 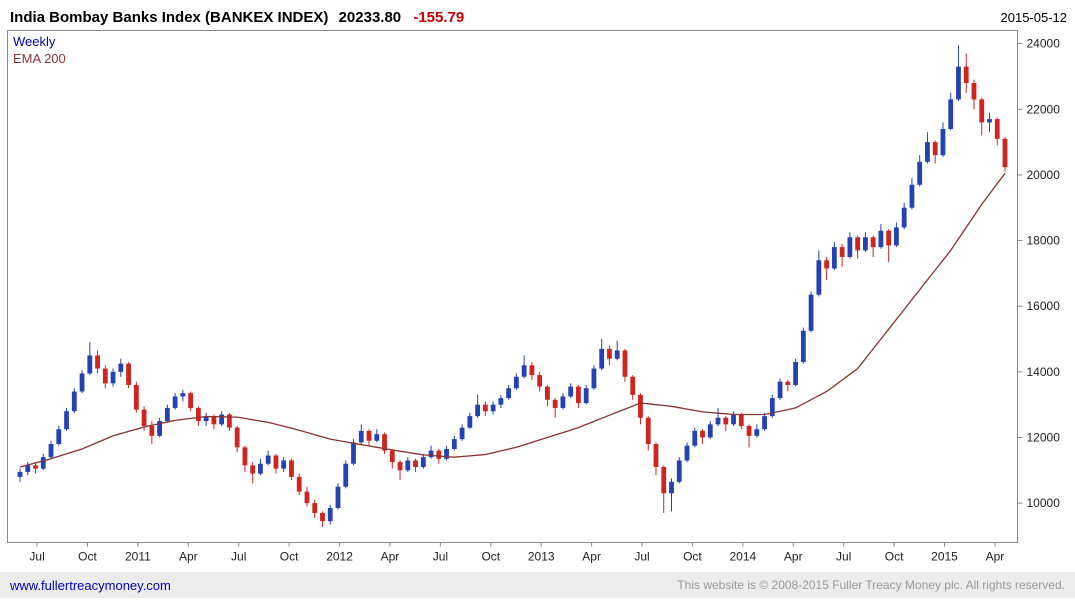 What do you see at coordinates (34, 41) in the screenshot?
I see `legend-timeframe: Weekly` at bounding box center [34, 41].